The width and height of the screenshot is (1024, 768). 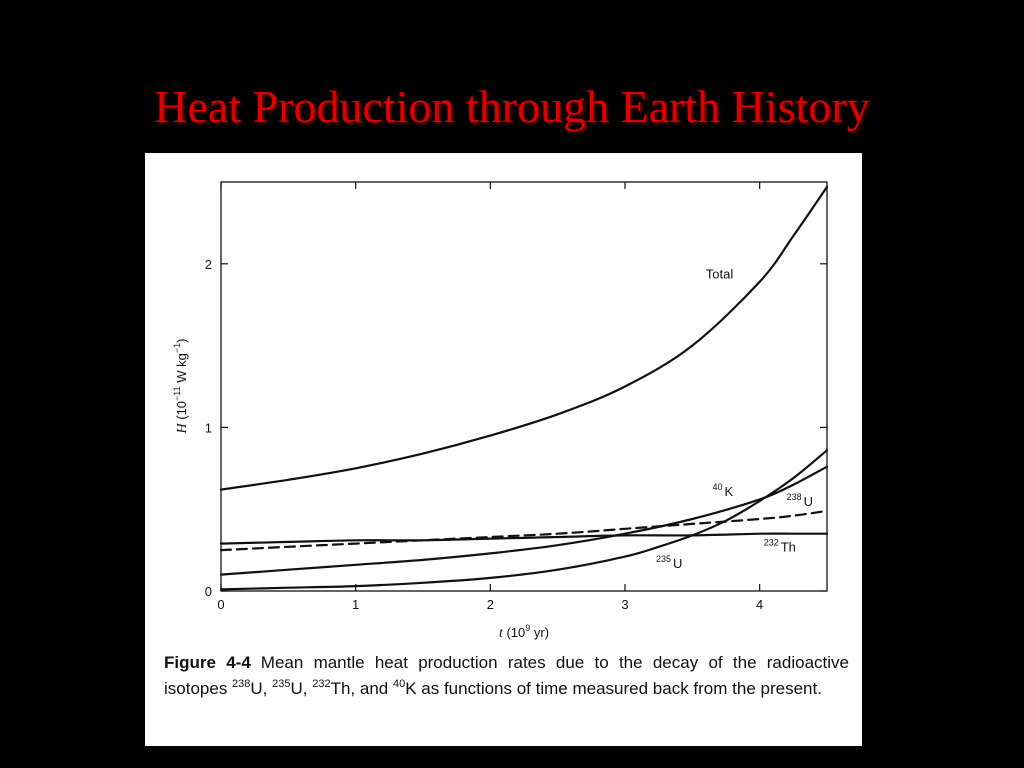 What do you see at coordinates (524, 538) in the screenshot?
I see `series-line-232th` at bounding box center [524, 538].